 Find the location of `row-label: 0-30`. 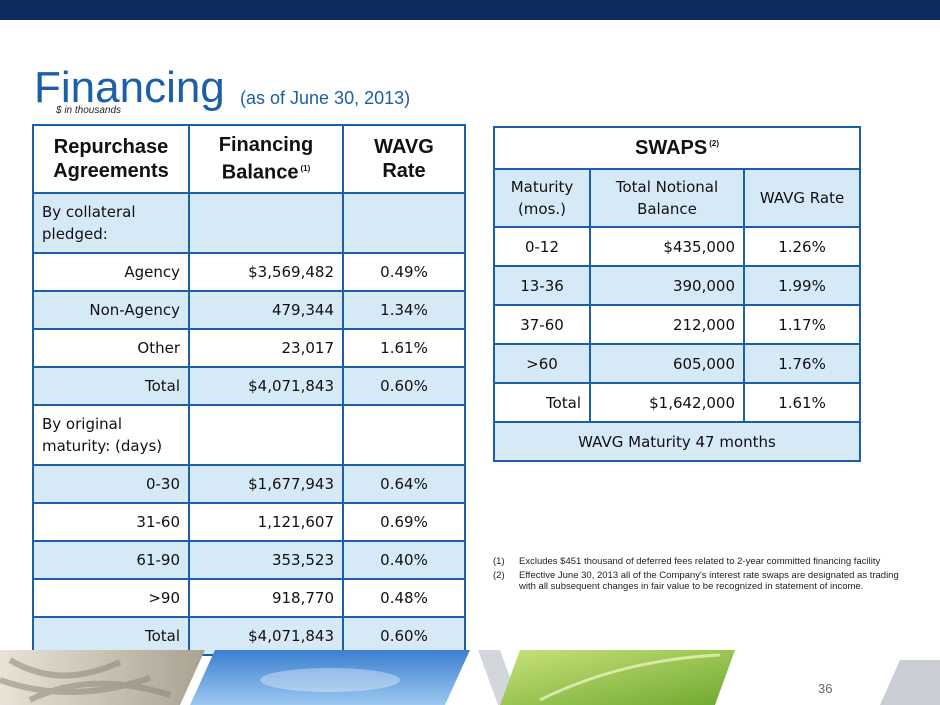

row-label: 0-30 is located at coordinates (111, 484).